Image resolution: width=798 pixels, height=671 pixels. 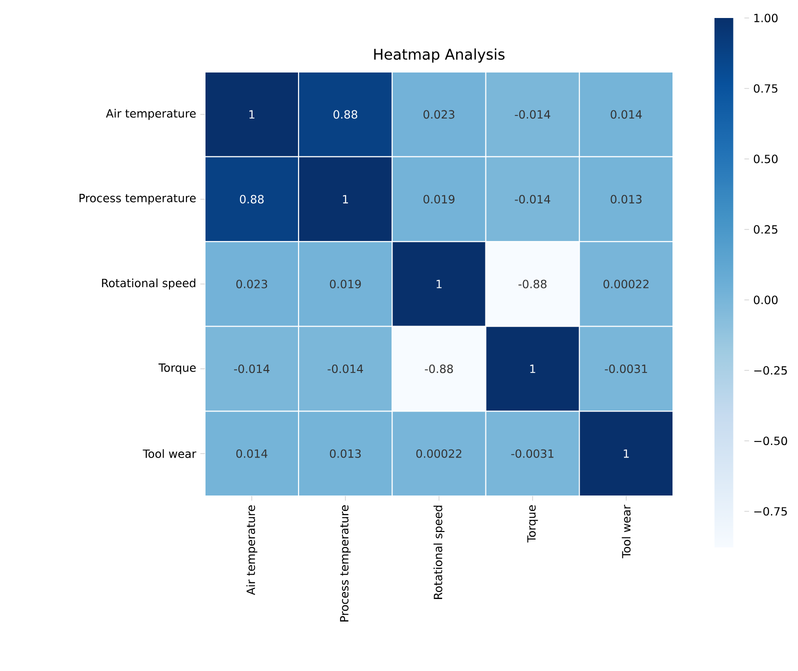 What do you see at coordinates (177, 368) in the screenshot?
I see `y-tick-label: Torque` at bounding box center [177, 368].